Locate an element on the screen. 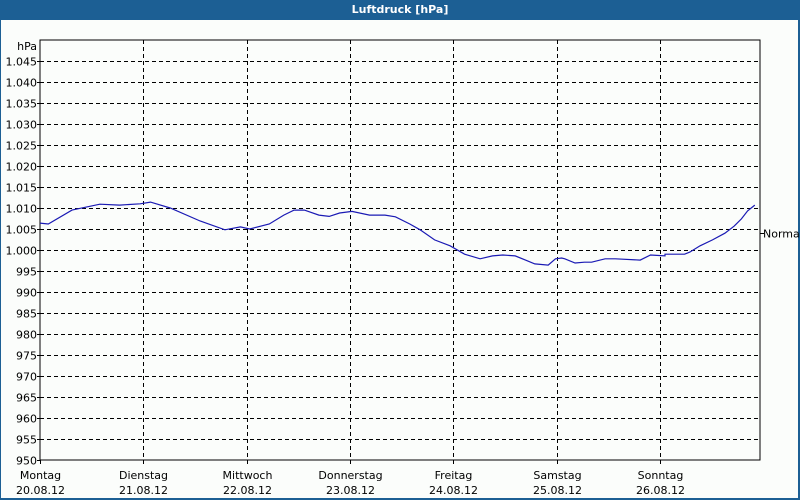 The width and height of the screenshot is (800, 500). x-day-label: Donnerstag is located at coordinates (350, 475).